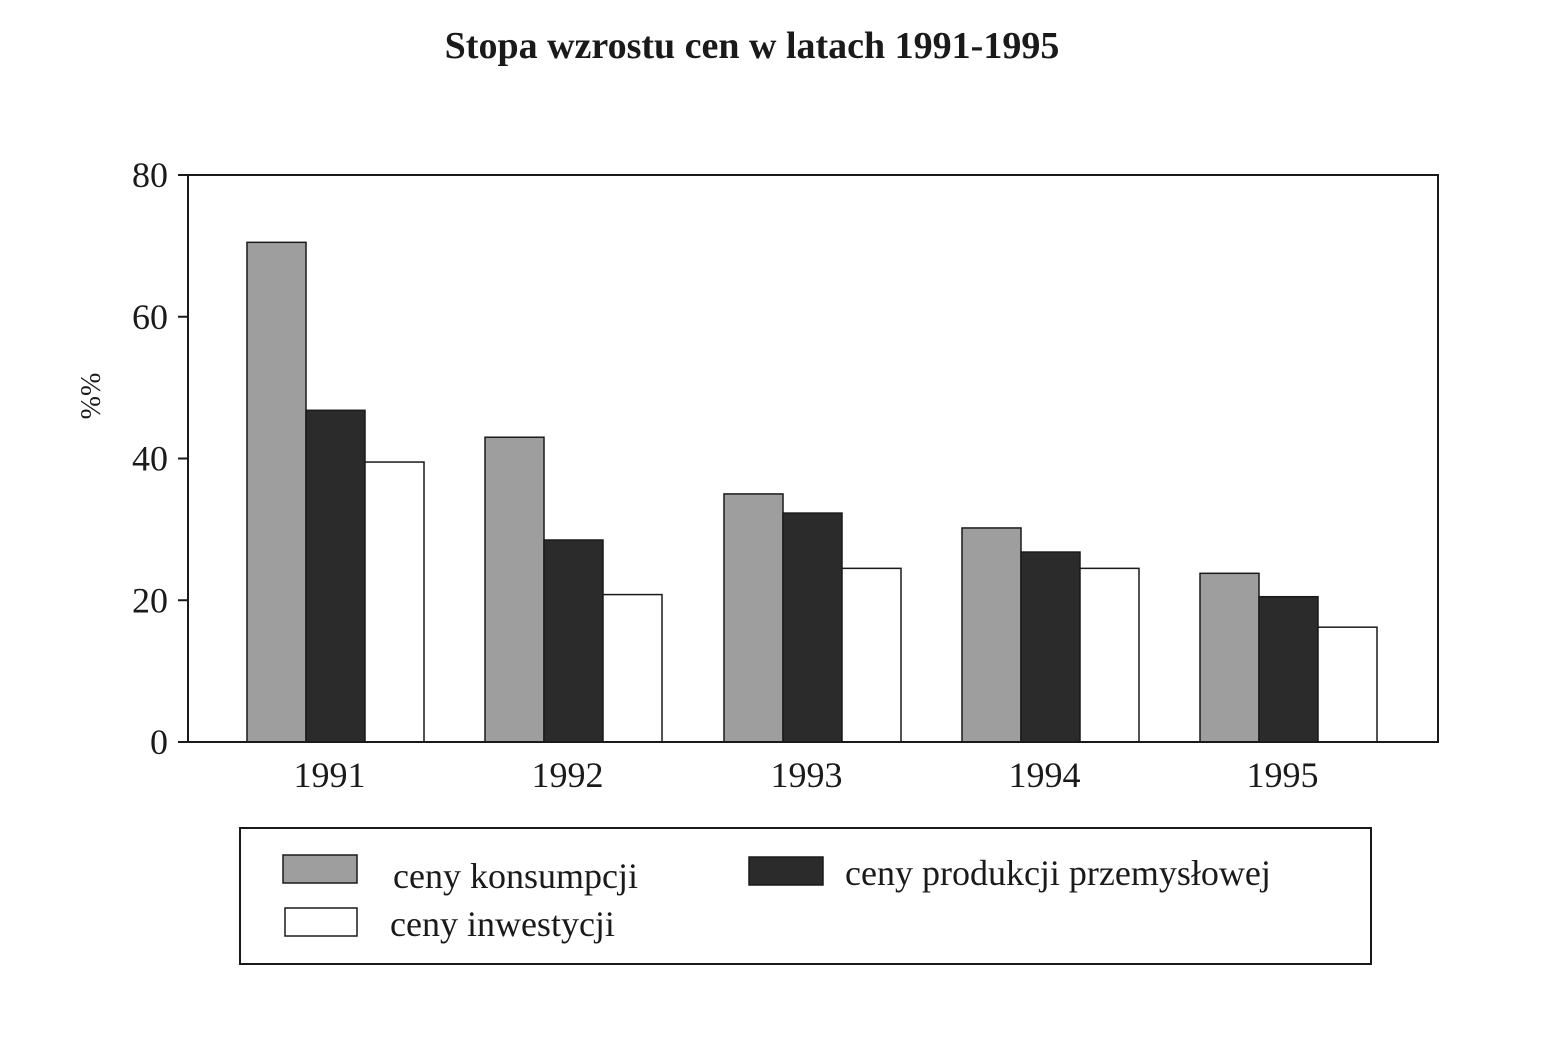 Image resolution: width=1552 pixels, height=1048 pixels. What do you see at coordinates (1109, 655) in the screenshot?
I see `bar-investment-1994` at bounding box center [1109, 655].